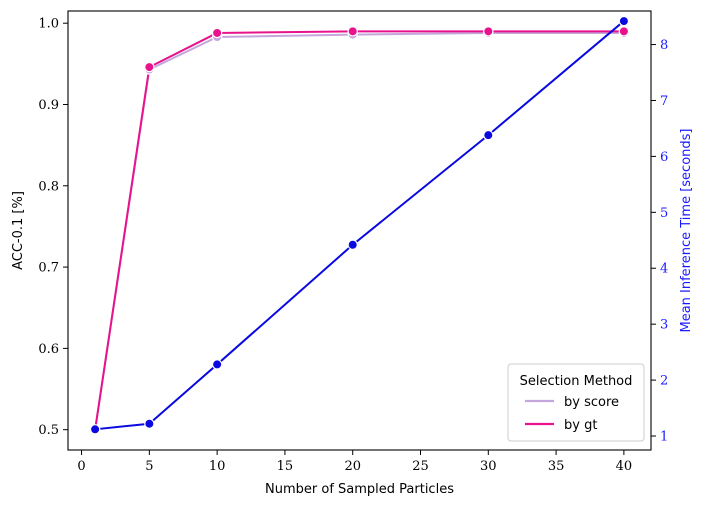  I want to click on y-right-axis-title: Mean Inference Time [seconds], so click(686, 230).